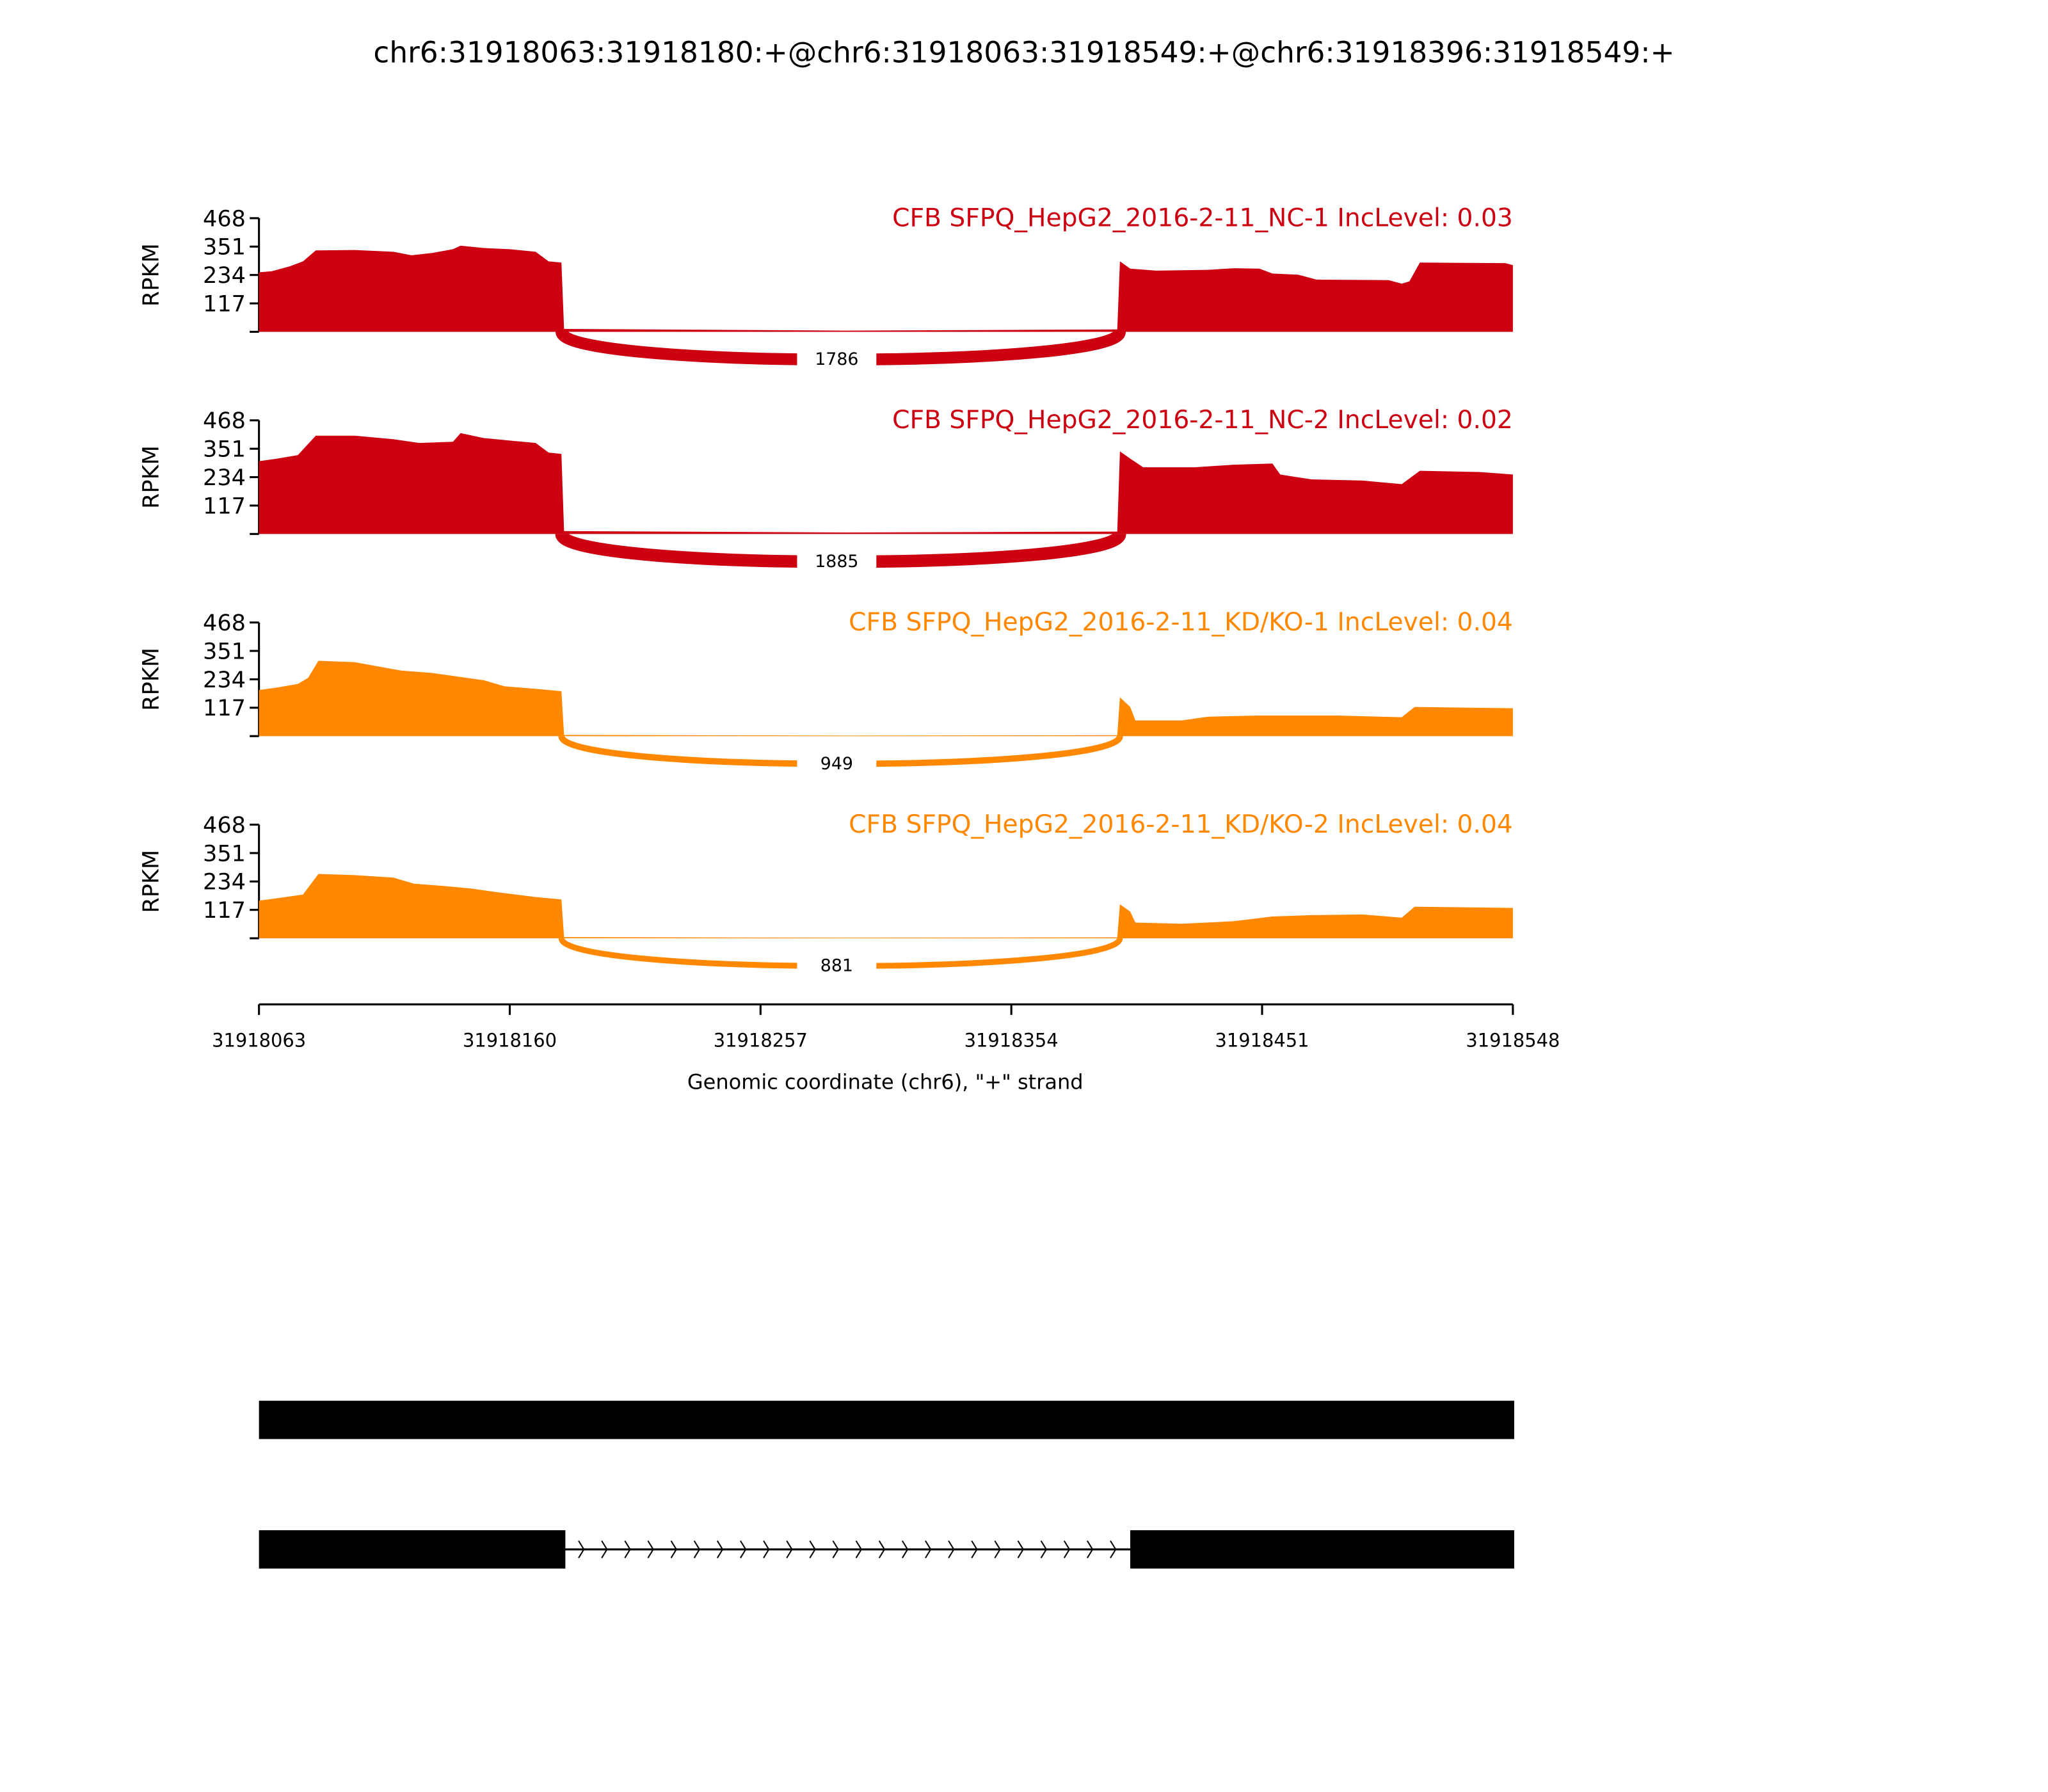 Image resolution: width=2048 pixels, height=1792 pixels. I want to click on x-tick-label: 31918451, so click(1262, 1040).